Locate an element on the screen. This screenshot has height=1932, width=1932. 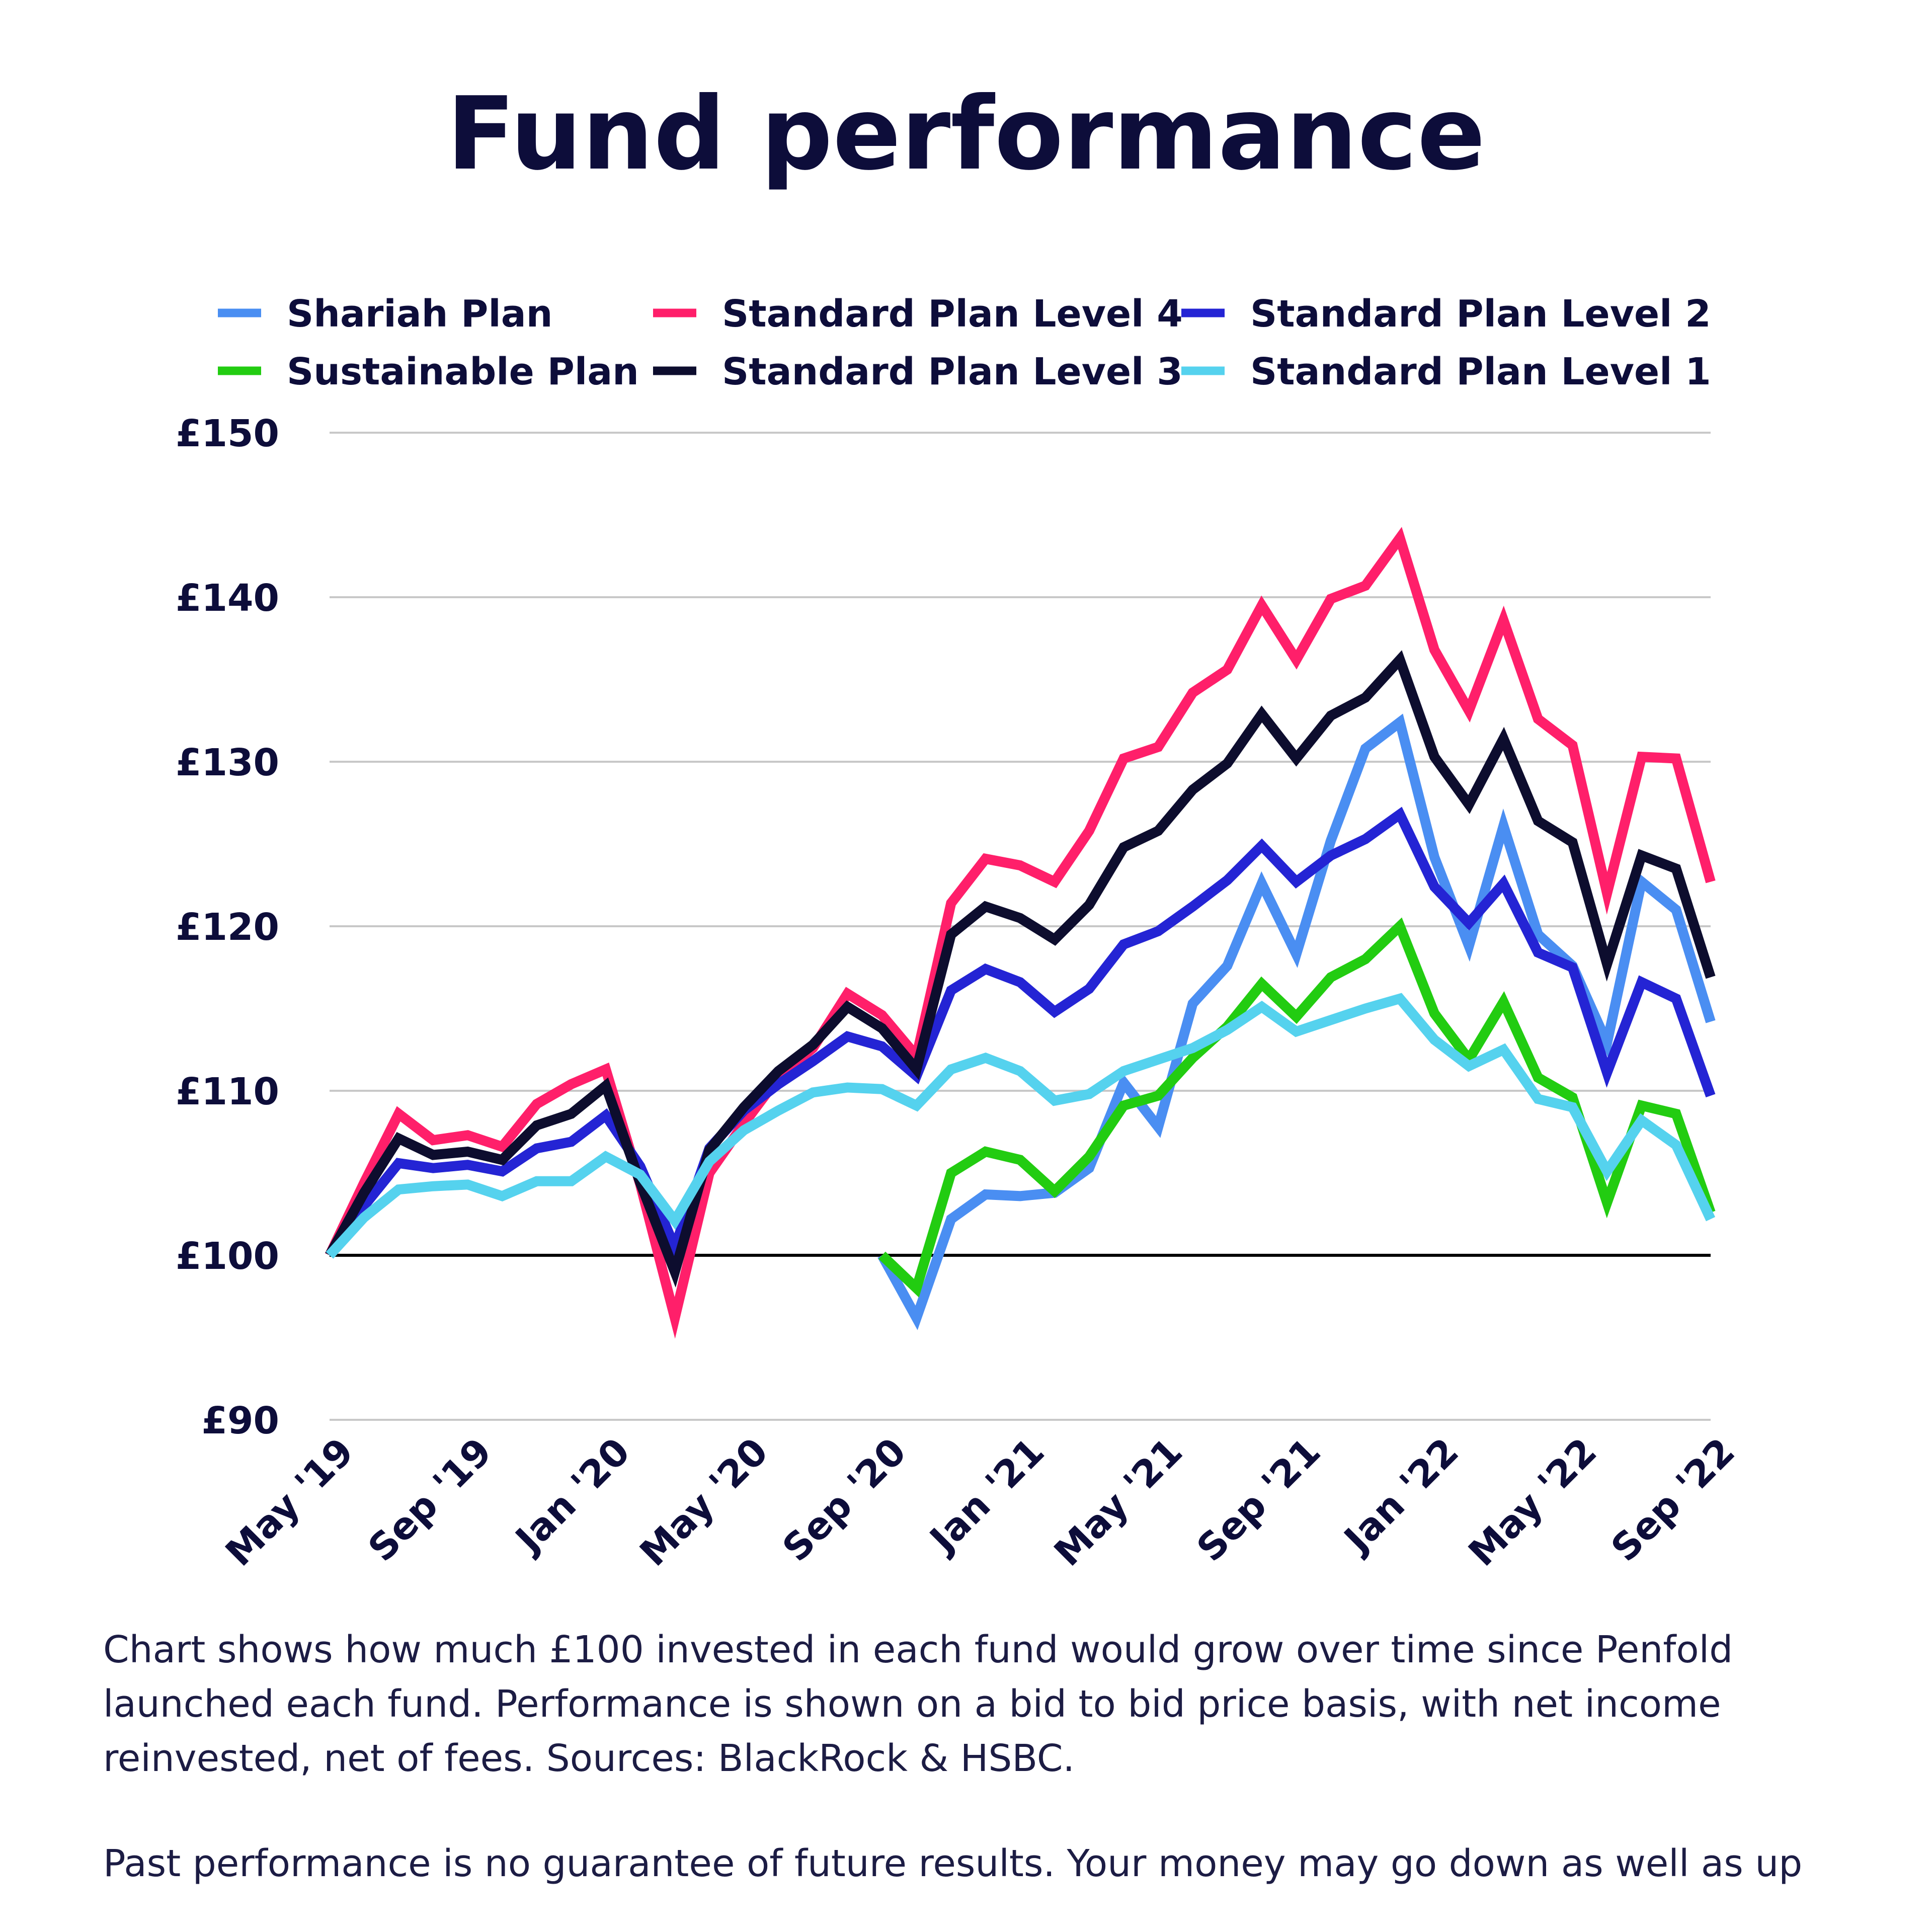
y-tick-label: £90 is located at coordinates (240, 1421).